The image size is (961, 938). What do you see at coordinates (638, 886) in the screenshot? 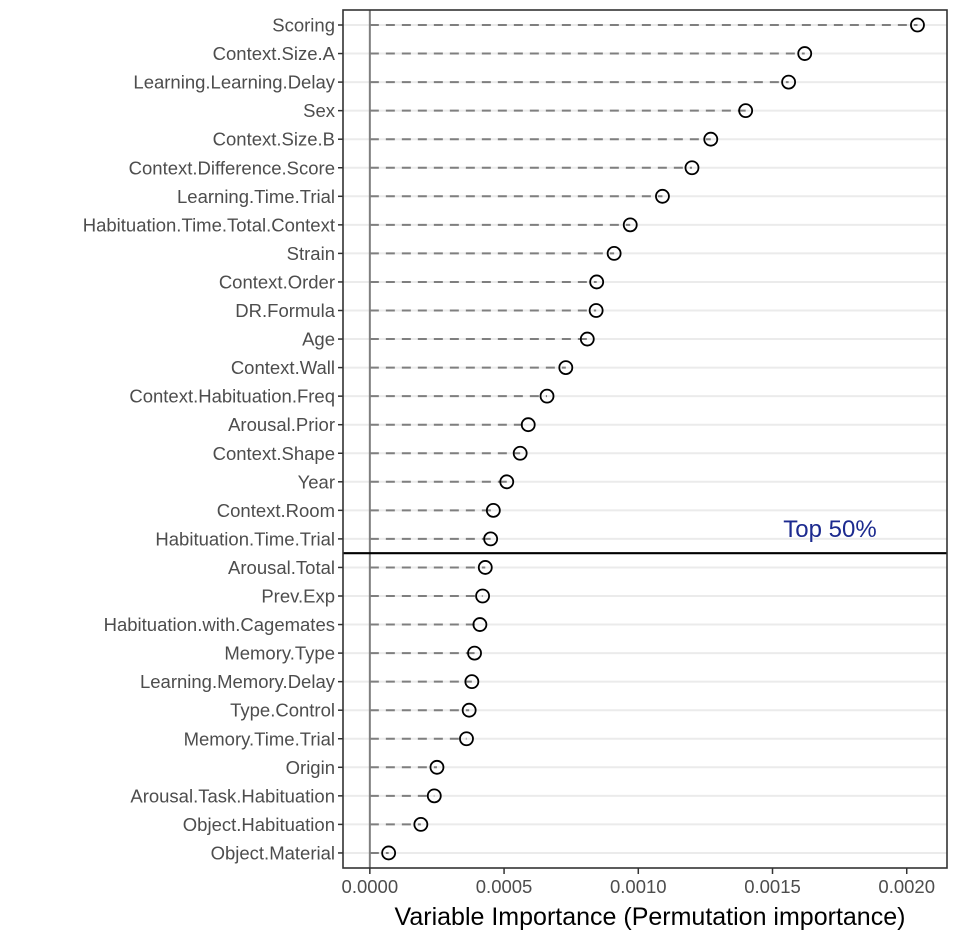
I see `x-tick-label: 0.0010` at bounding box center [638, 886].